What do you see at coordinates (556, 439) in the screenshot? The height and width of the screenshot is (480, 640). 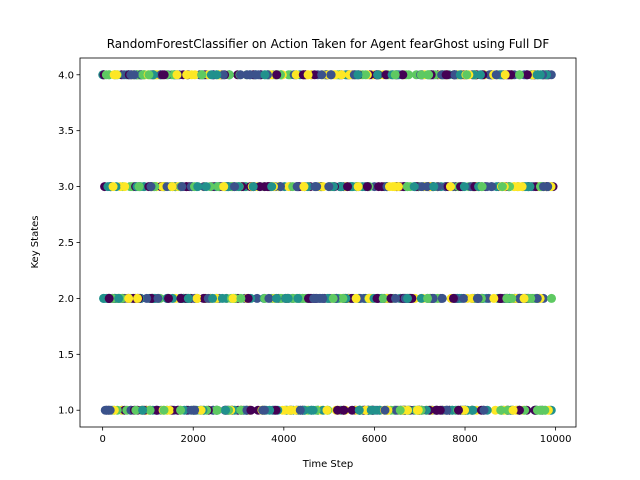 I see `x-tick-label: 10000` at bounding box center [556, 439].